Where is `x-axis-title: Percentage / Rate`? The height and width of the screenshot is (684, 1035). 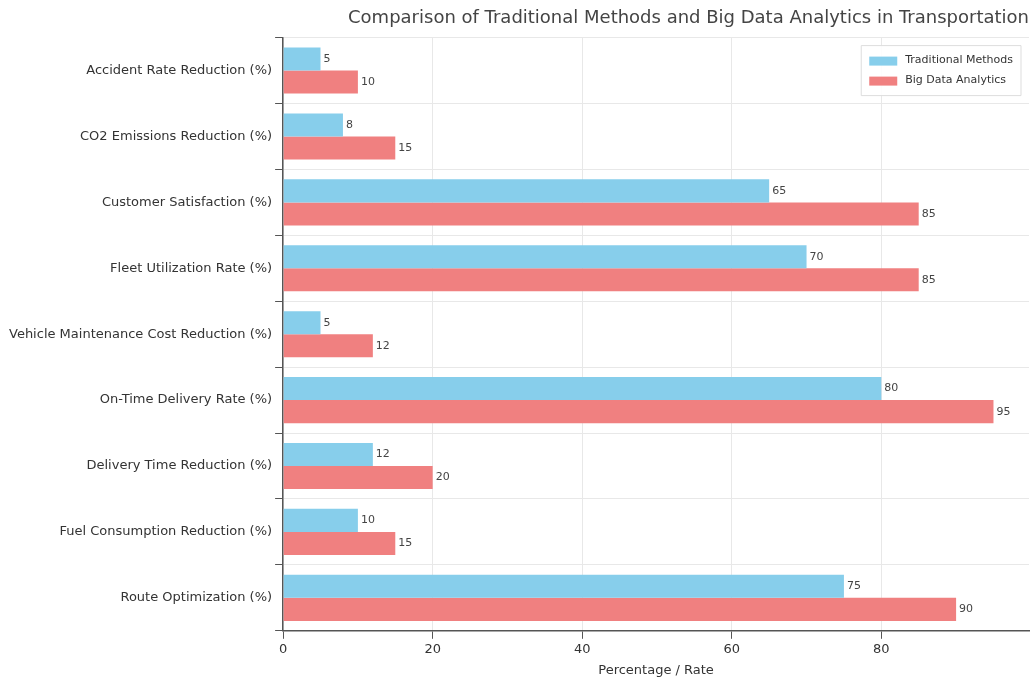
x-axis-title: Percentage / Rate is located at coordinates (656, 669).